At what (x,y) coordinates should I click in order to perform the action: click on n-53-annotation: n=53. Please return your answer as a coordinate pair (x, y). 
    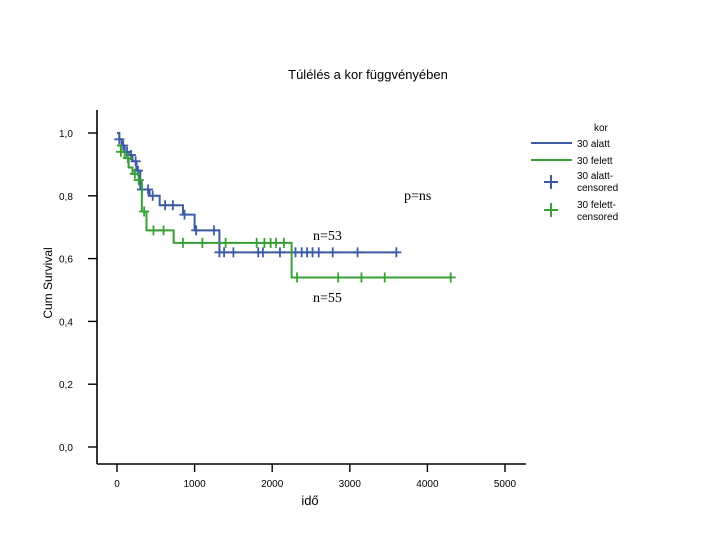
    Looking at the image, I should click on (327, 236).